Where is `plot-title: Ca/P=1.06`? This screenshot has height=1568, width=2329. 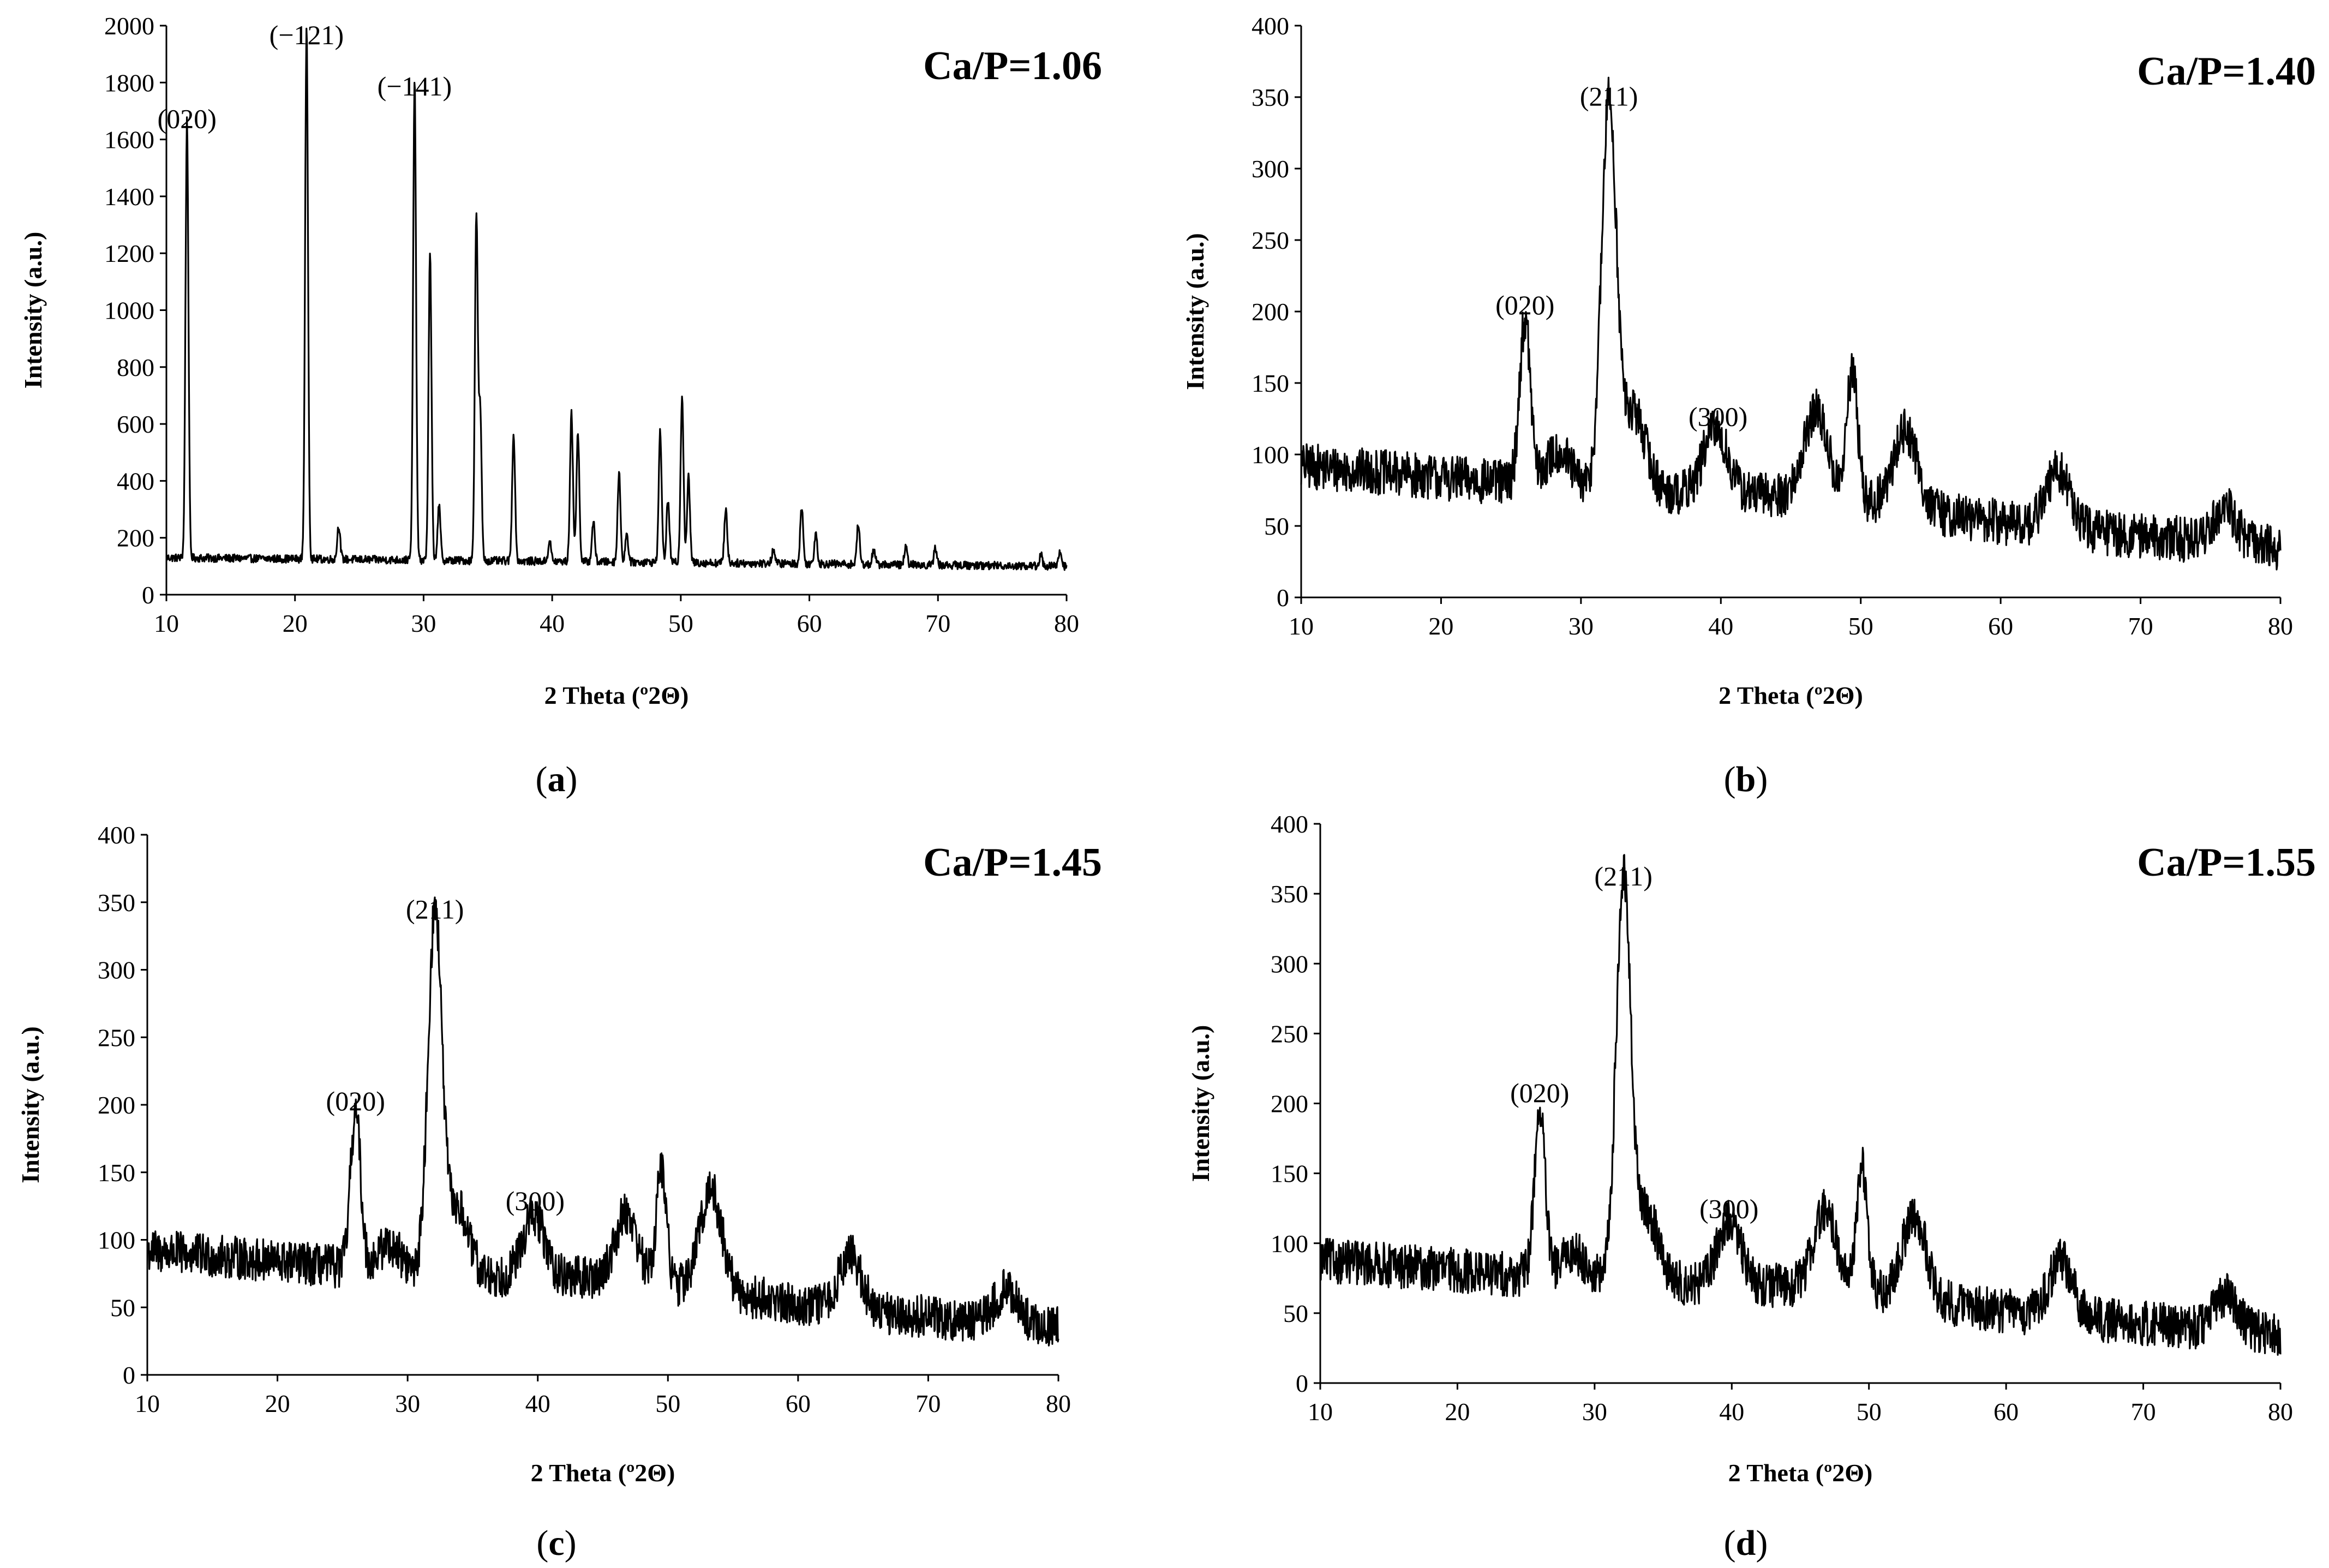 plot-title: Ca/P=1.06 is located at coordinates (1013, 66).